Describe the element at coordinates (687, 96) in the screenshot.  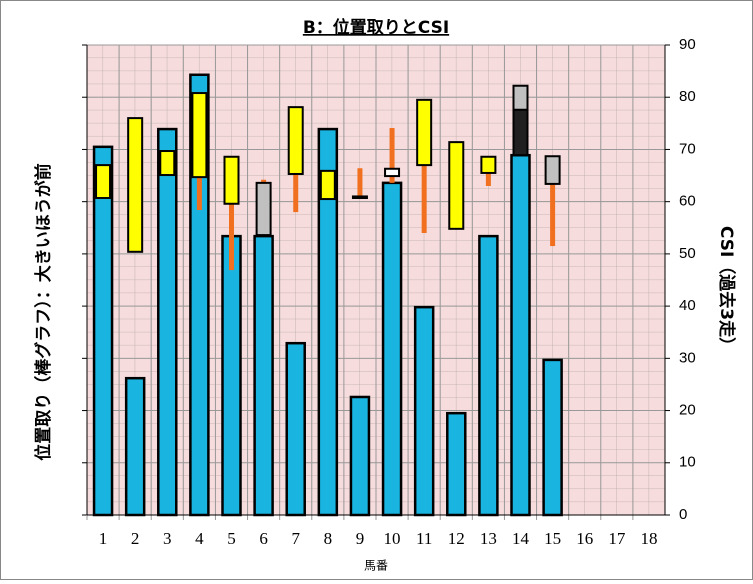
I see `y2-tick-label: 80` at that location.